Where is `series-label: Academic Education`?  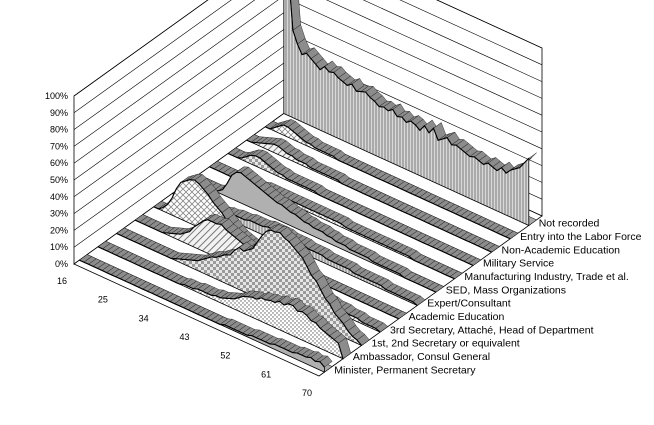 series-label: Academic Education is located at coordinates (457, 317).